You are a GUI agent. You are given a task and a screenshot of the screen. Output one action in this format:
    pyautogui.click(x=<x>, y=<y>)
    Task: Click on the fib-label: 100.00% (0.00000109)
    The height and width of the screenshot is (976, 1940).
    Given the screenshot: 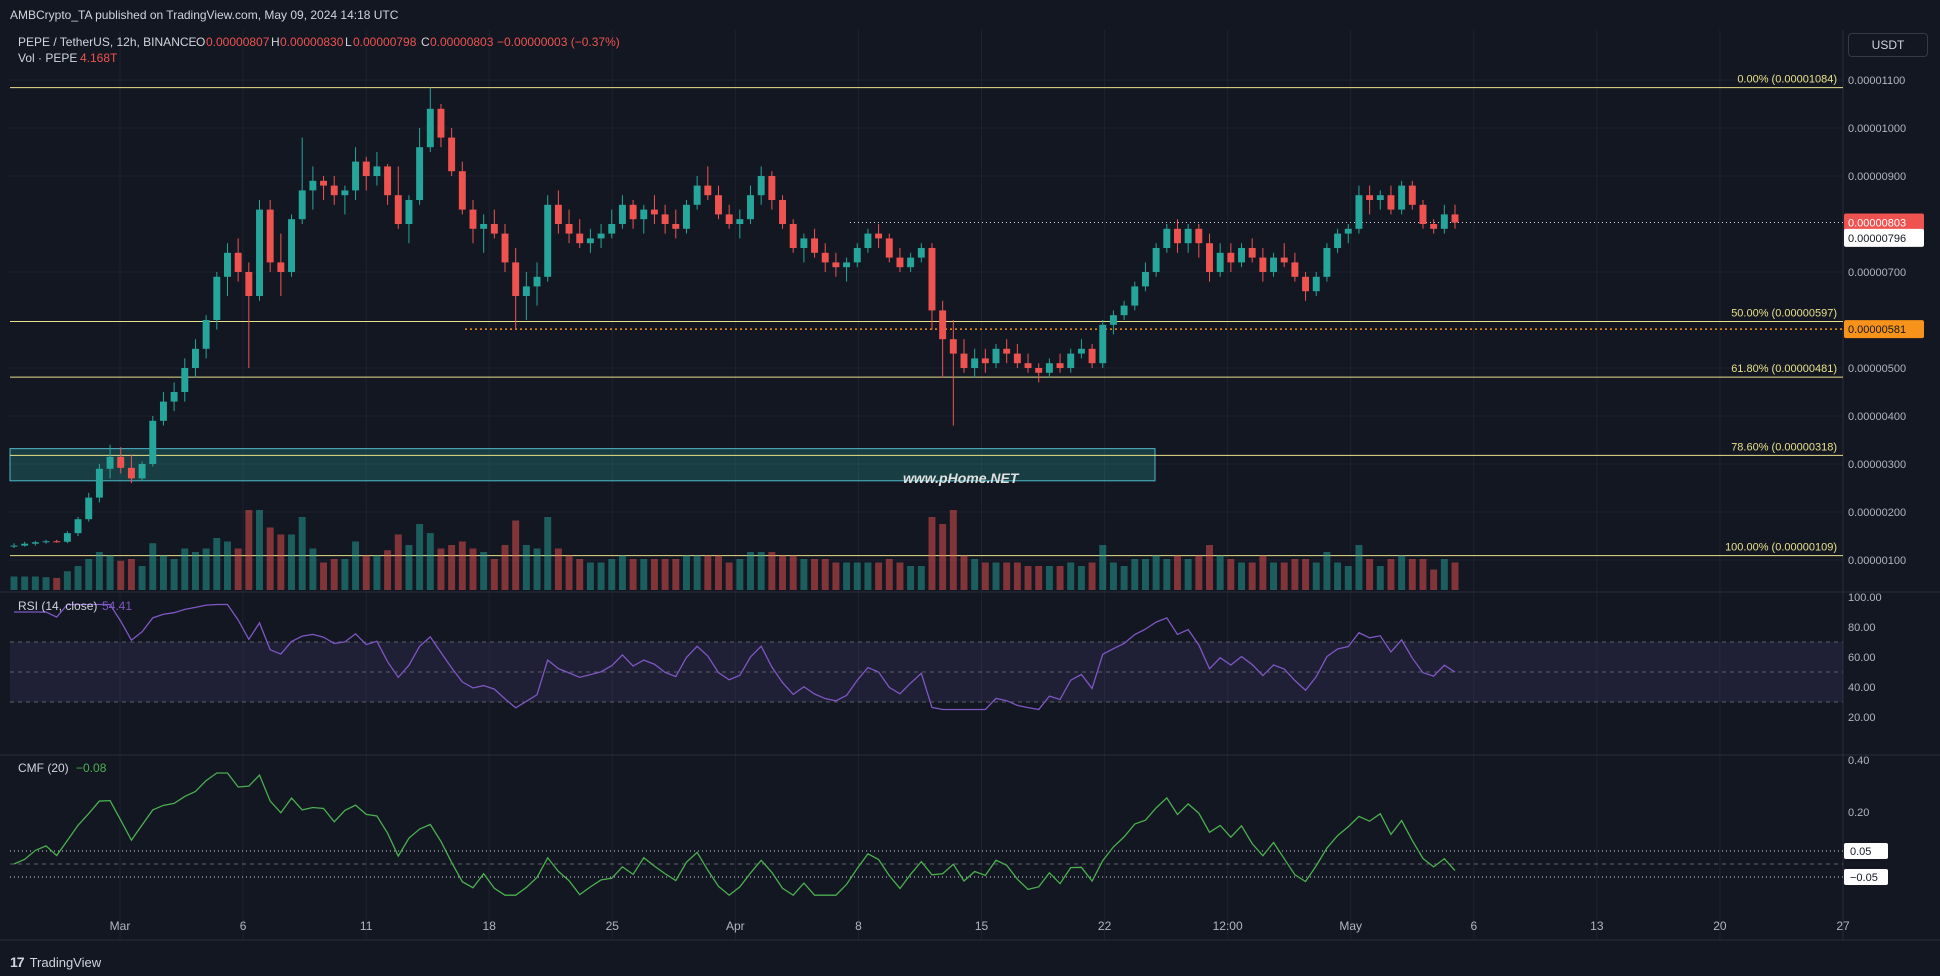 What is the action you would take?
    pyautogui.click(x=1781, y=548)
    